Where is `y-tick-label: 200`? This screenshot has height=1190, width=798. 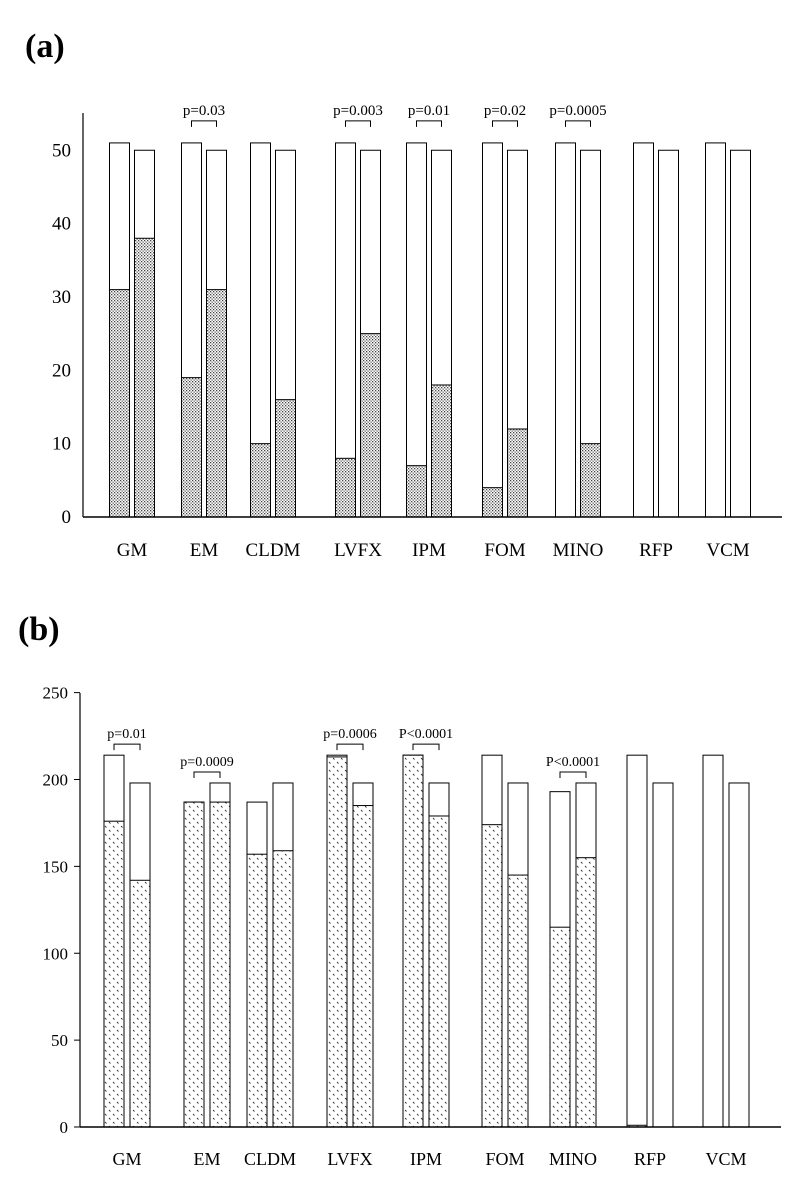 y-tick-label: 200 is located at coordinates (56, 780).